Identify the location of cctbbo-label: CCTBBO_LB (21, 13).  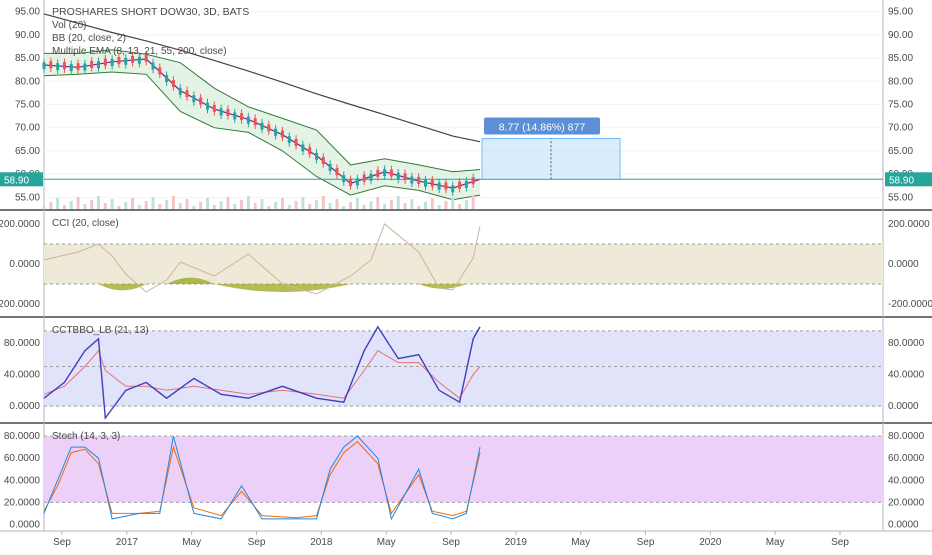
(100, 330).